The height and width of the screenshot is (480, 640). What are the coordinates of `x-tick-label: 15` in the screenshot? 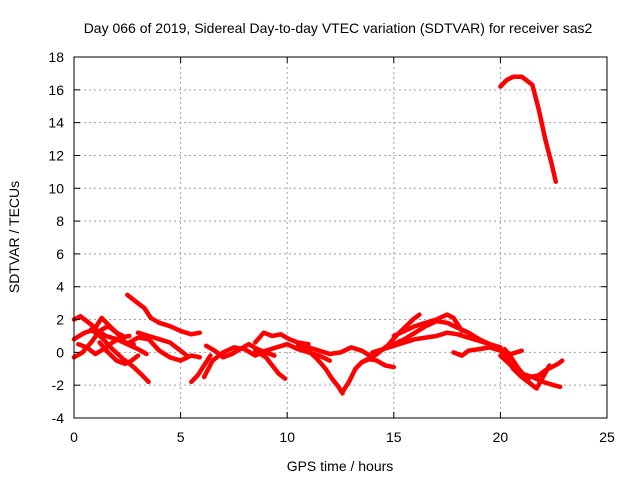 It's located at (394, 437).